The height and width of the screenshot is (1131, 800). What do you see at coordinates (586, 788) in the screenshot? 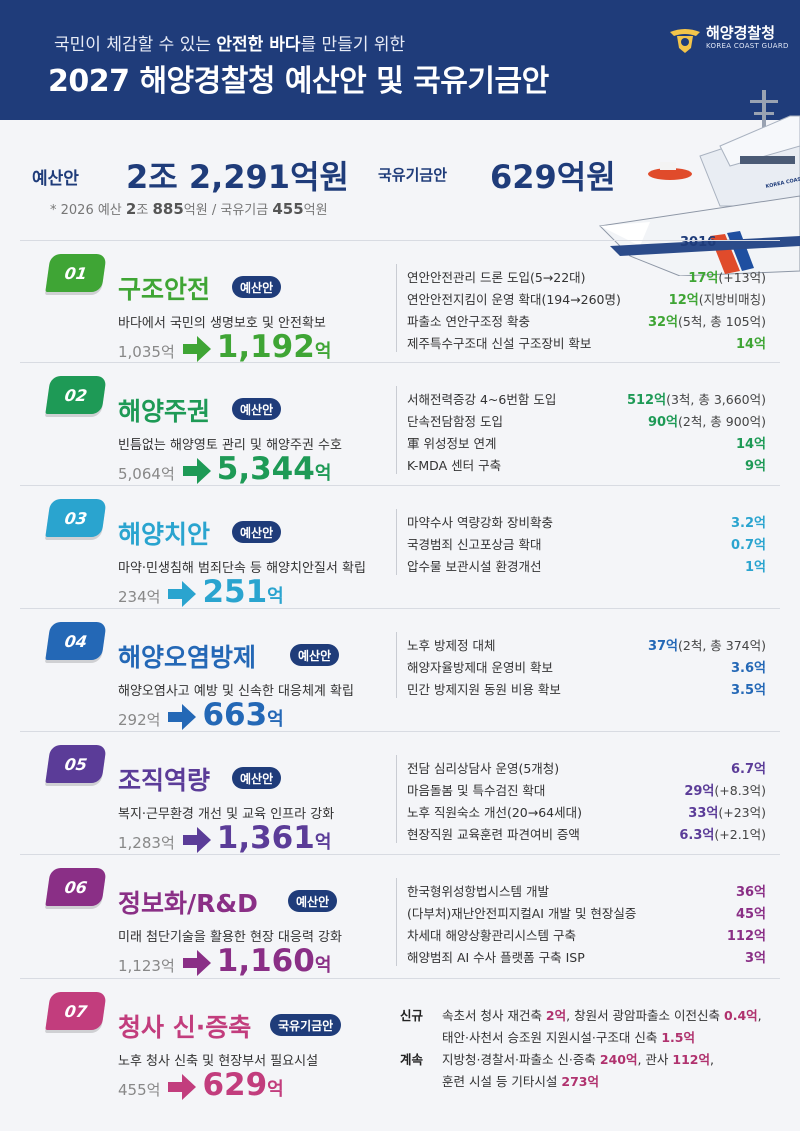
I see `list-item: 마음돌봄 및 특수검진 확대 29억(+8.3억)` at bounding box center [586, 788].